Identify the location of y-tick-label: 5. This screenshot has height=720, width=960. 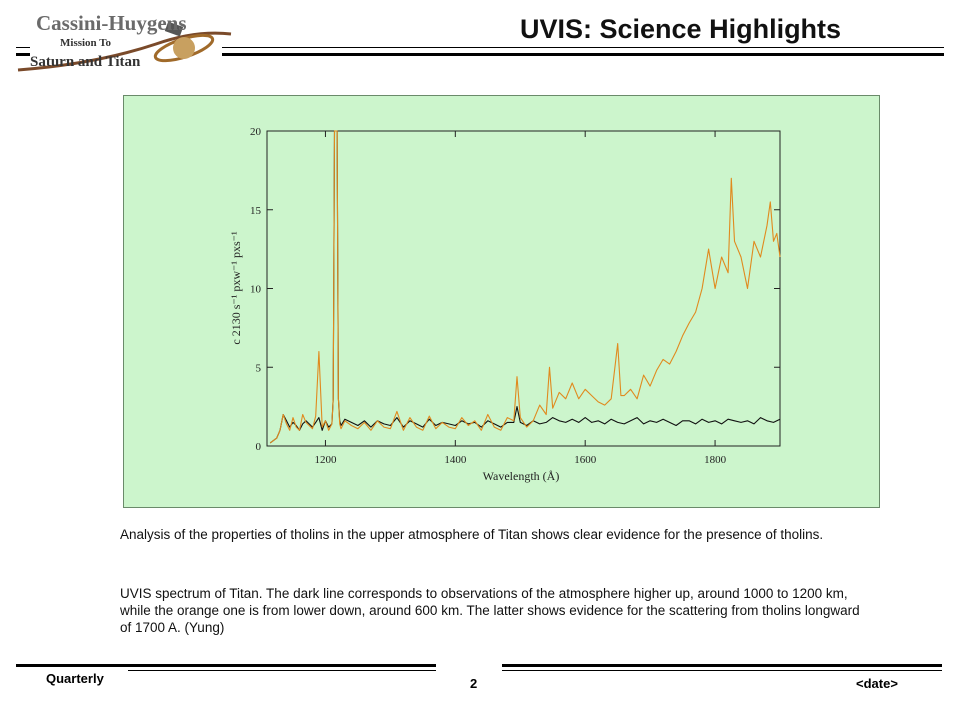
(259, 368).